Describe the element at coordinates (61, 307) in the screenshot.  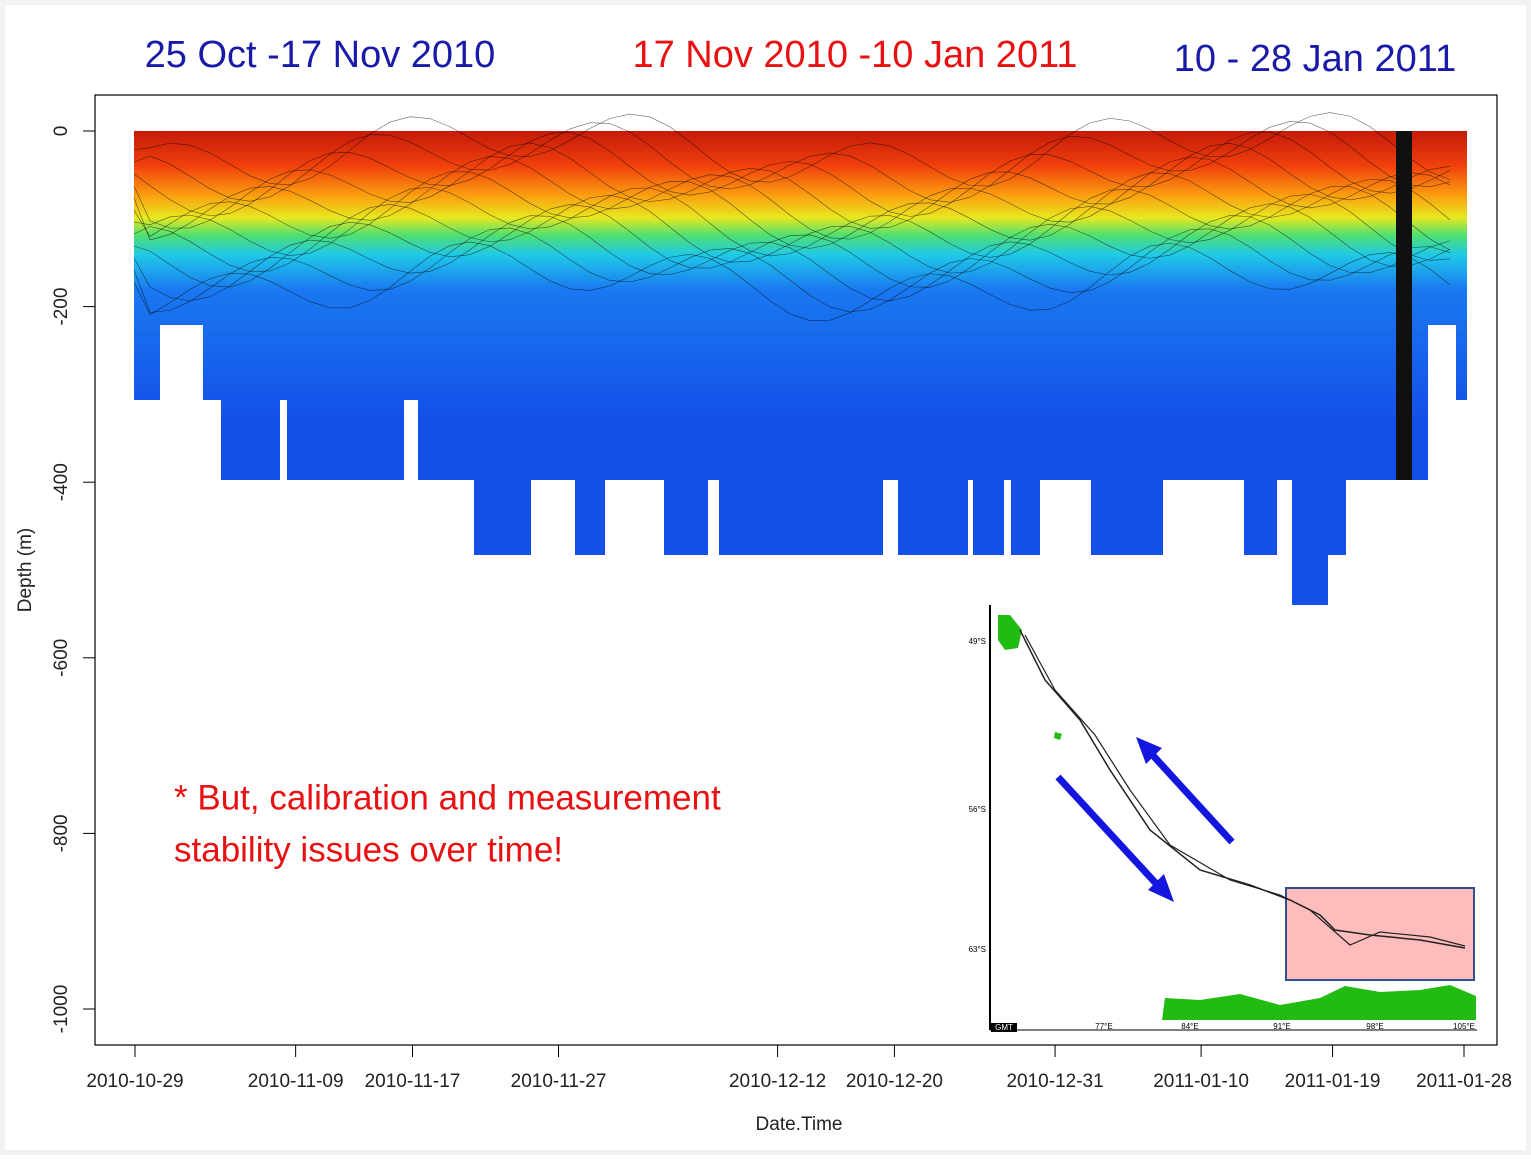
I see `y-tick-label: -200` at that location.